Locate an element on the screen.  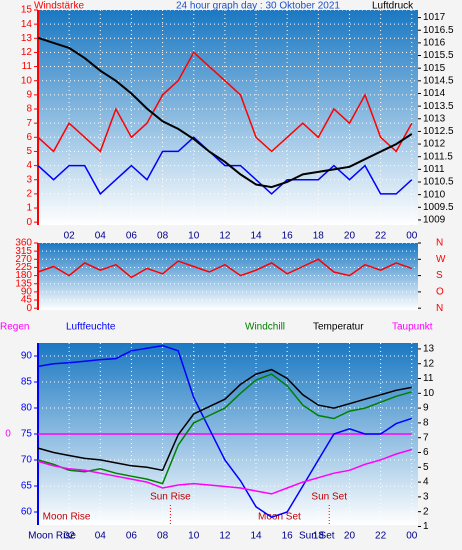
y2-tick-label: 1010 is located at coordinates (434, 194).